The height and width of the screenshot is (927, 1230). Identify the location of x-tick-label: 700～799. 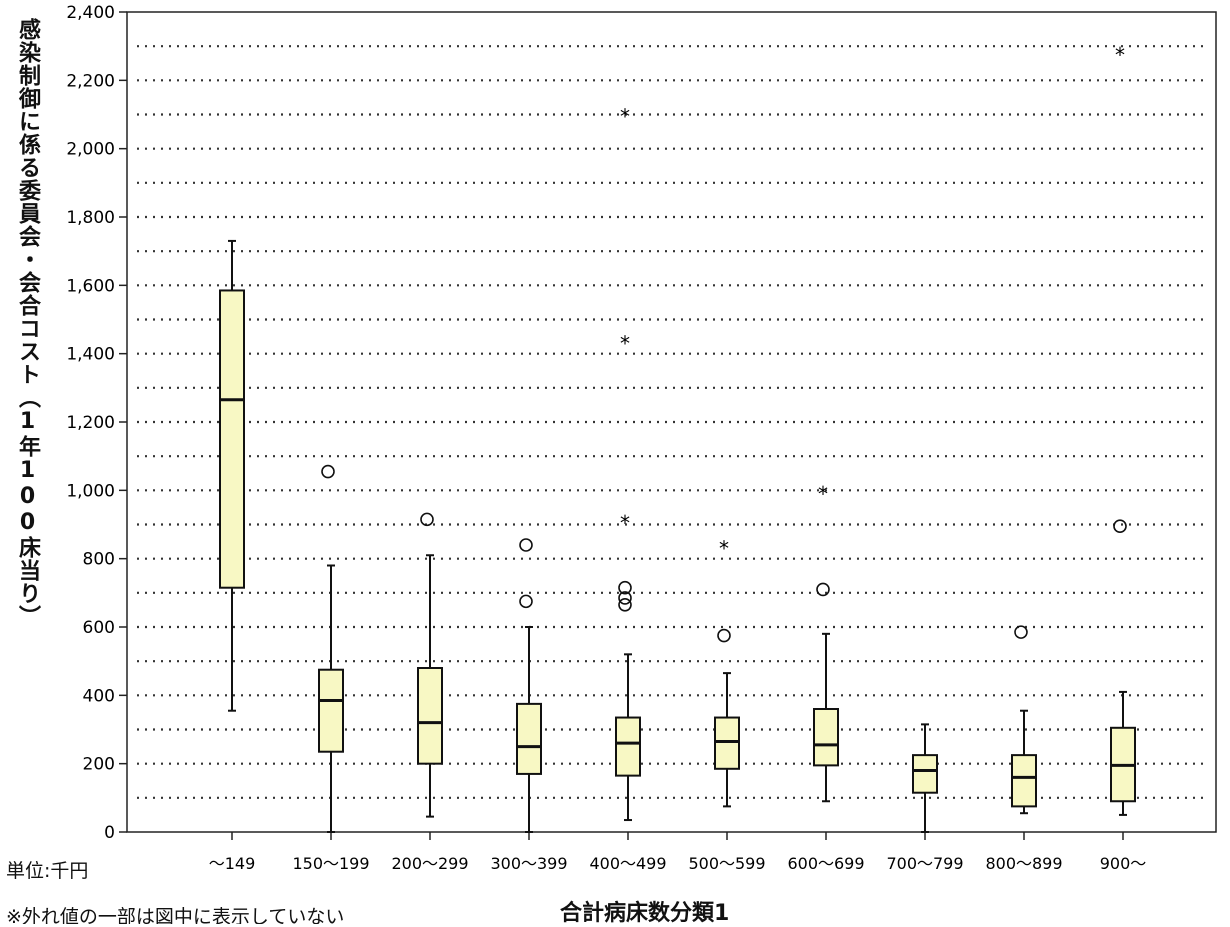
(924, 863).